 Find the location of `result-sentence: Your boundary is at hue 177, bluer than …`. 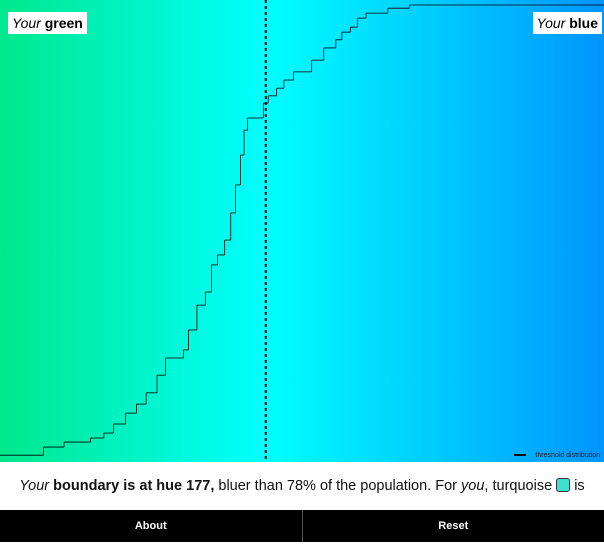

result-sentence: Your boundary is at hue 177, bluer than … is located at coordinates (302, 486).